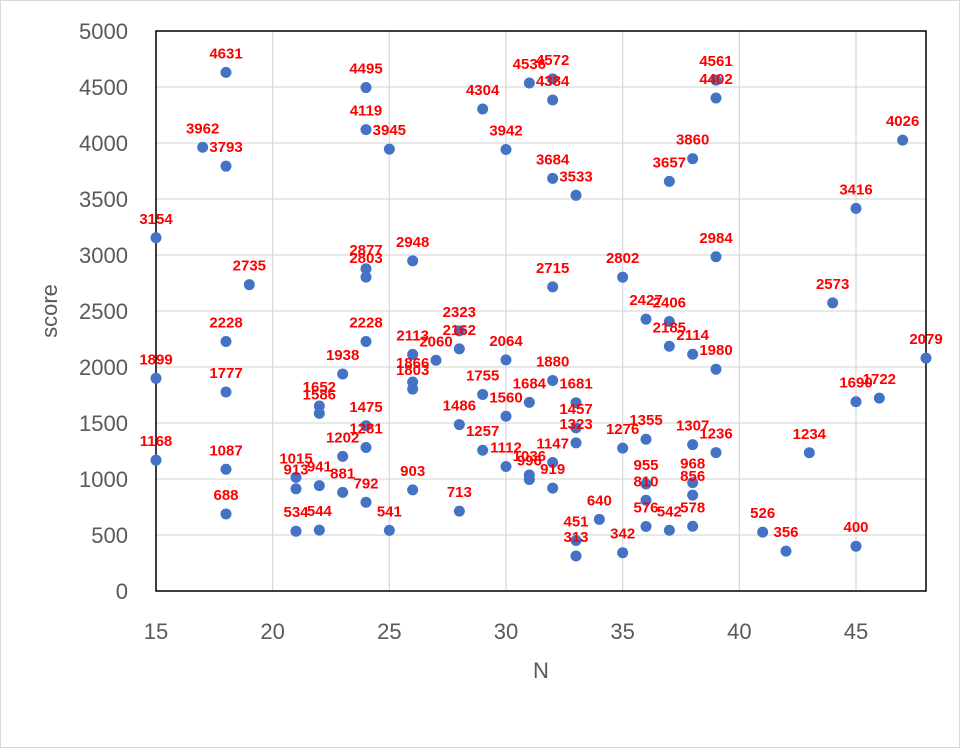  What do you see at coordinates (103, 255) in the screenshot?
I see `y-tick-label: 3000` at bounding box center [103, 255].